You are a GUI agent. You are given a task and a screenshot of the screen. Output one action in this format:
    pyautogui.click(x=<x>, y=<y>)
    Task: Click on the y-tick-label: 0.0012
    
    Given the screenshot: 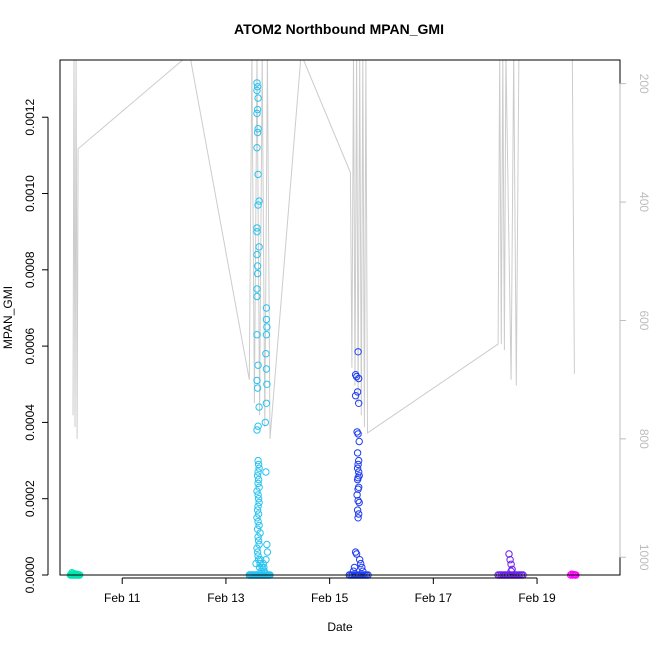 What is the action you would take?
    pyautogui.click(x=30, y=117)
    